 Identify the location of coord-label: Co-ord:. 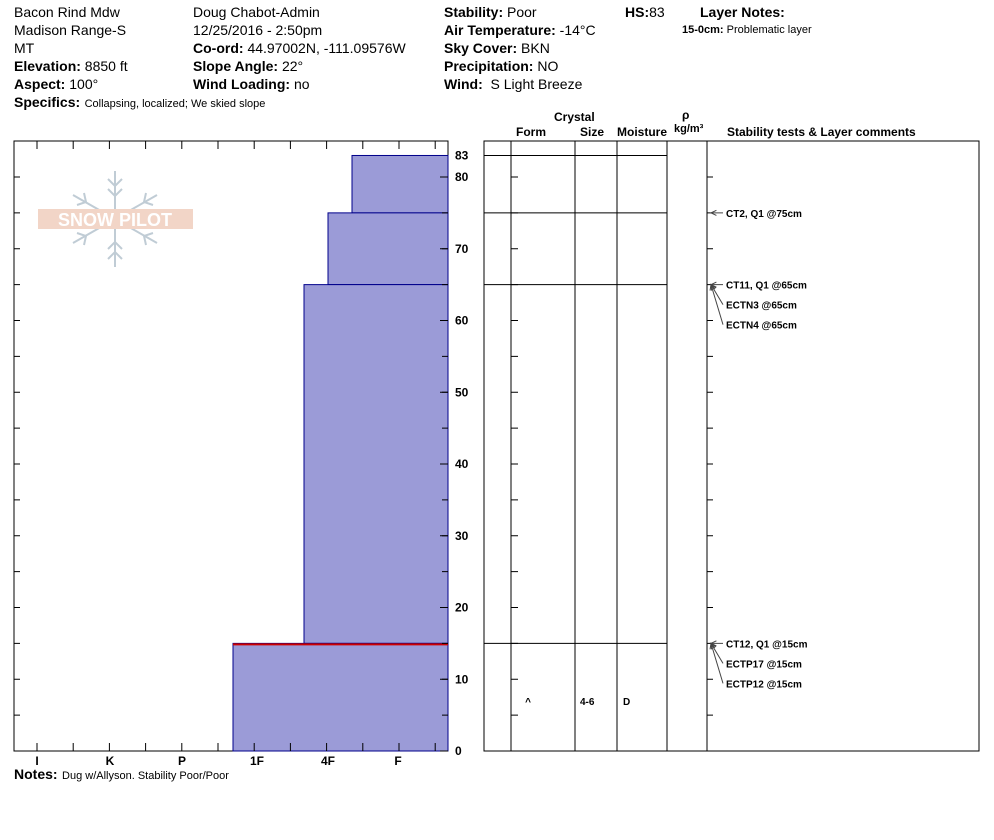
(218, 48).